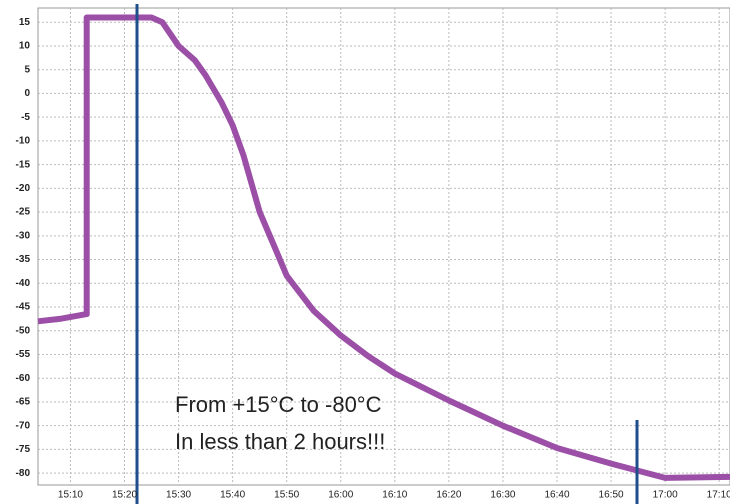  I want to click on y-tick-label: -80, so click(23, 473).